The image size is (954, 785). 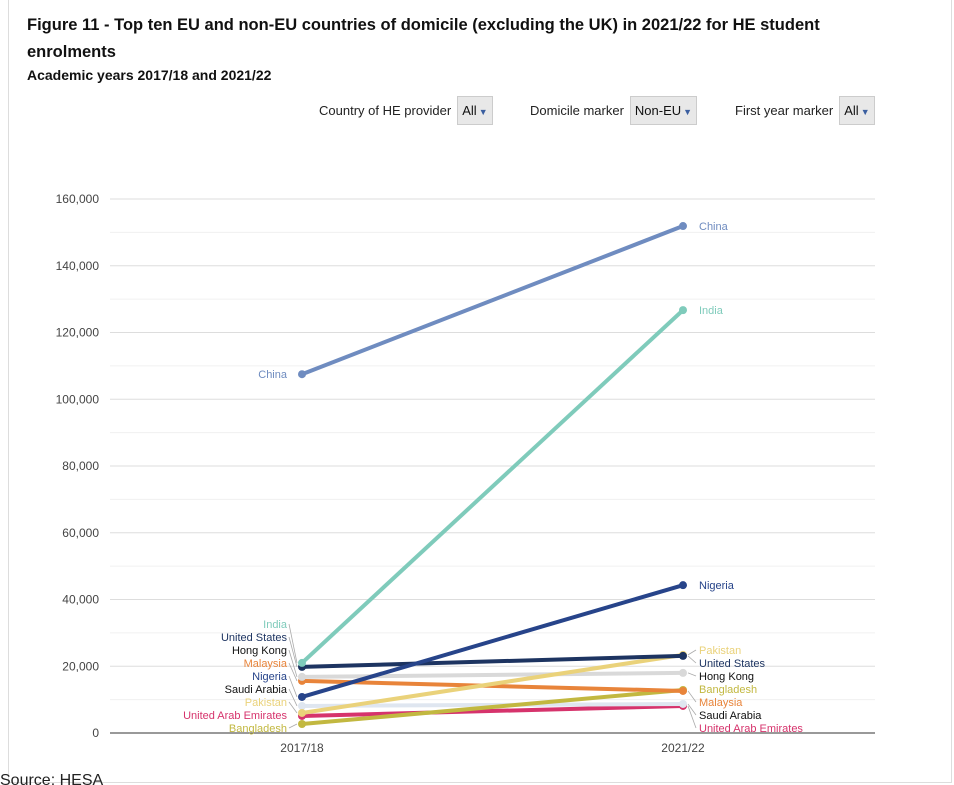 I want to click on data-point-malaysia, so click(x=683, y=690).